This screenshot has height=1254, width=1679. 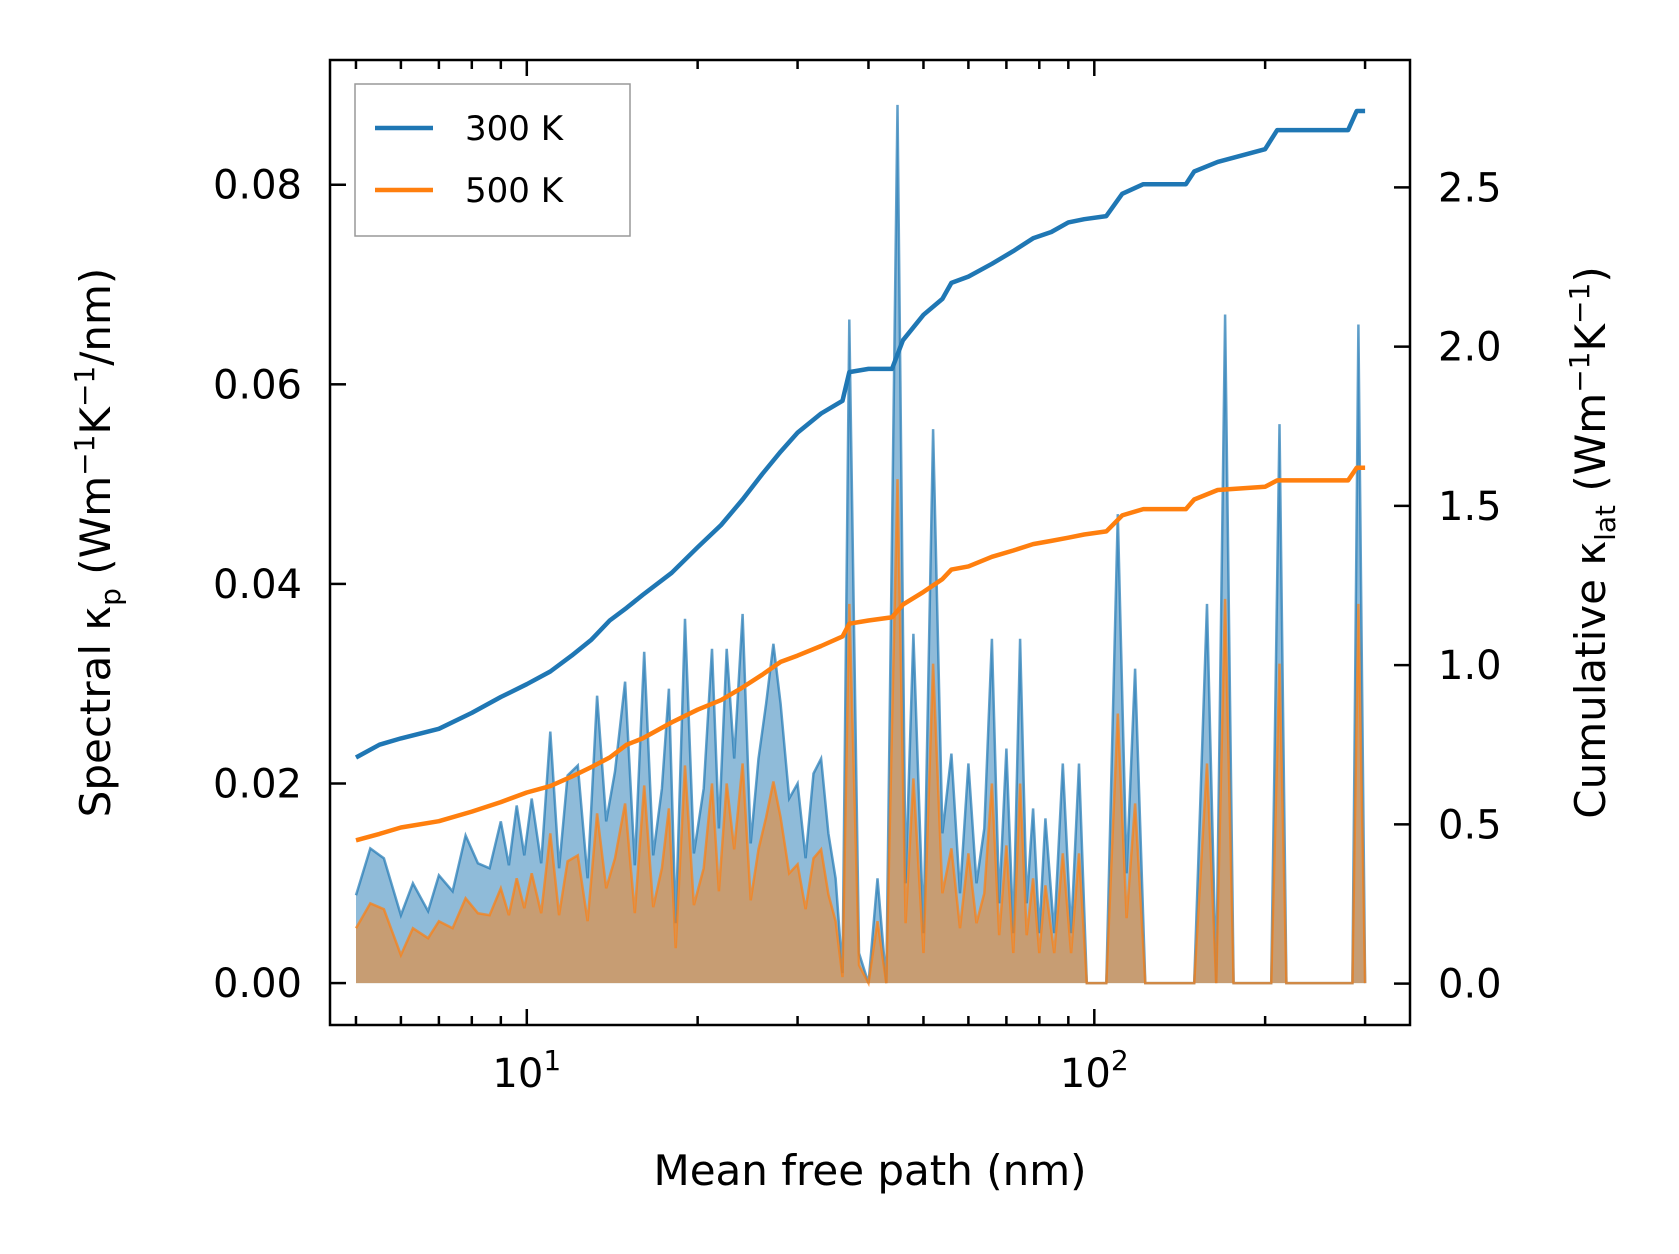 I want to click on y-right-tick-label: 0.0, so click(x=1470, y=985).